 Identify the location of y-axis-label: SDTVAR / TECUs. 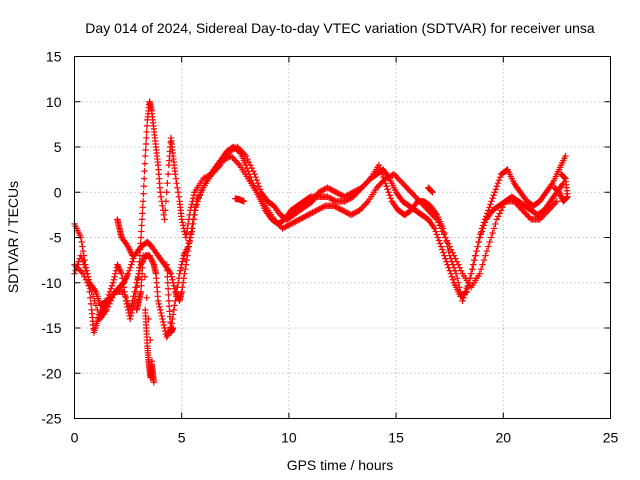
(13, 237).